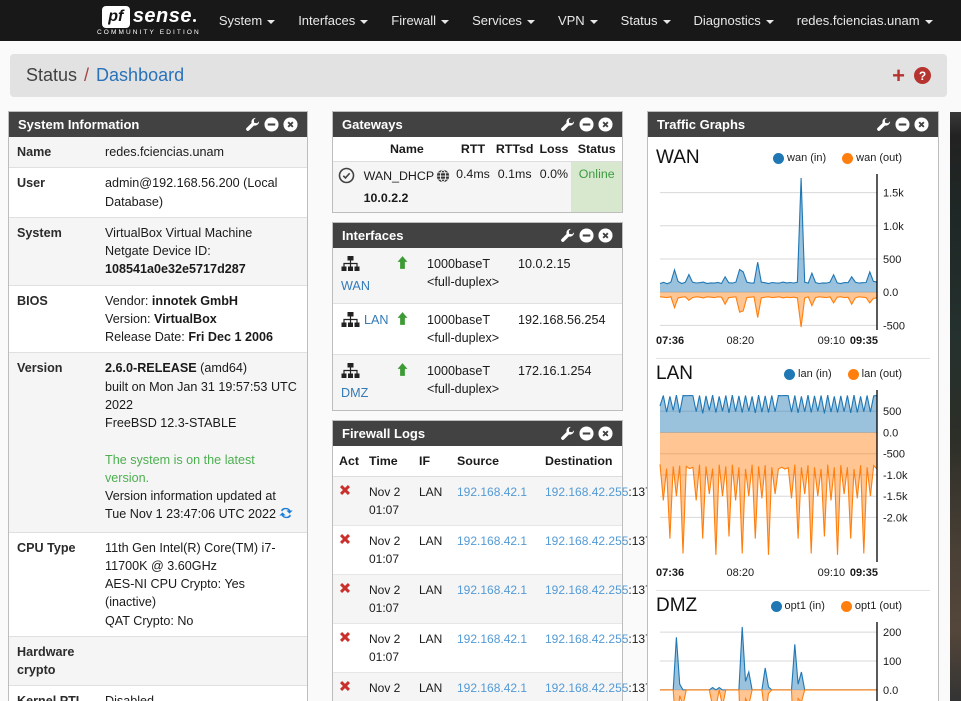 This screenshot has width=961, height=701. Describe the element at coordinates (432, 461) in the screenshot. I see `firewall-column-header: IF` at that location.